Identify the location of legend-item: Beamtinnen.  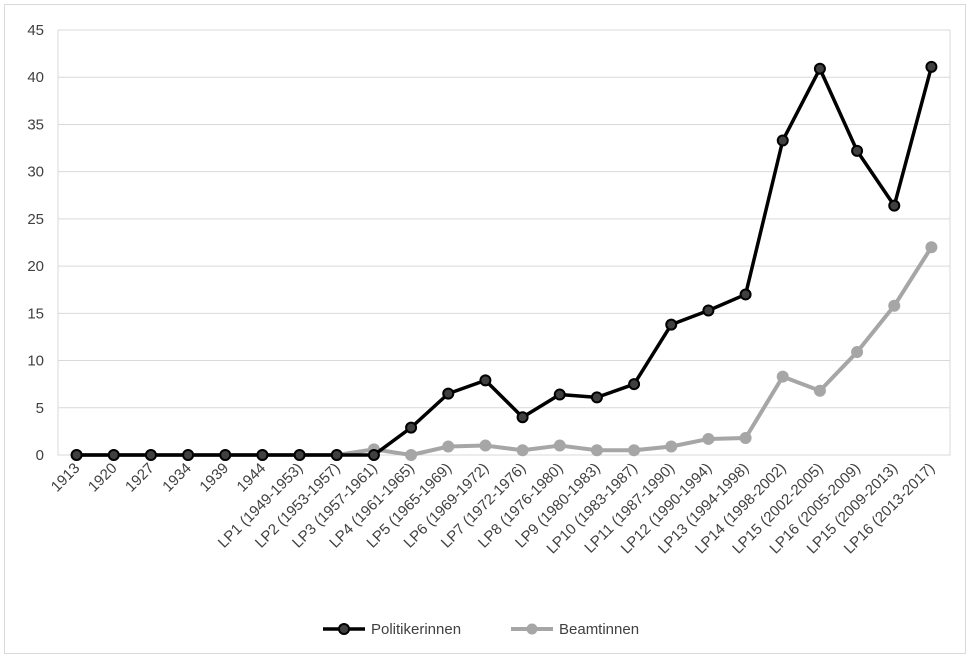
(575, 629).